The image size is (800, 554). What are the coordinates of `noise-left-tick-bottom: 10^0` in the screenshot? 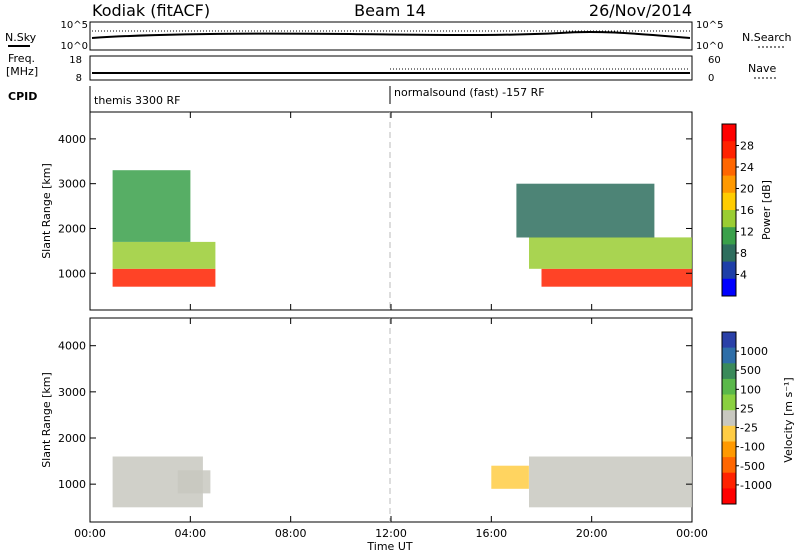 It's located at (74, 46).